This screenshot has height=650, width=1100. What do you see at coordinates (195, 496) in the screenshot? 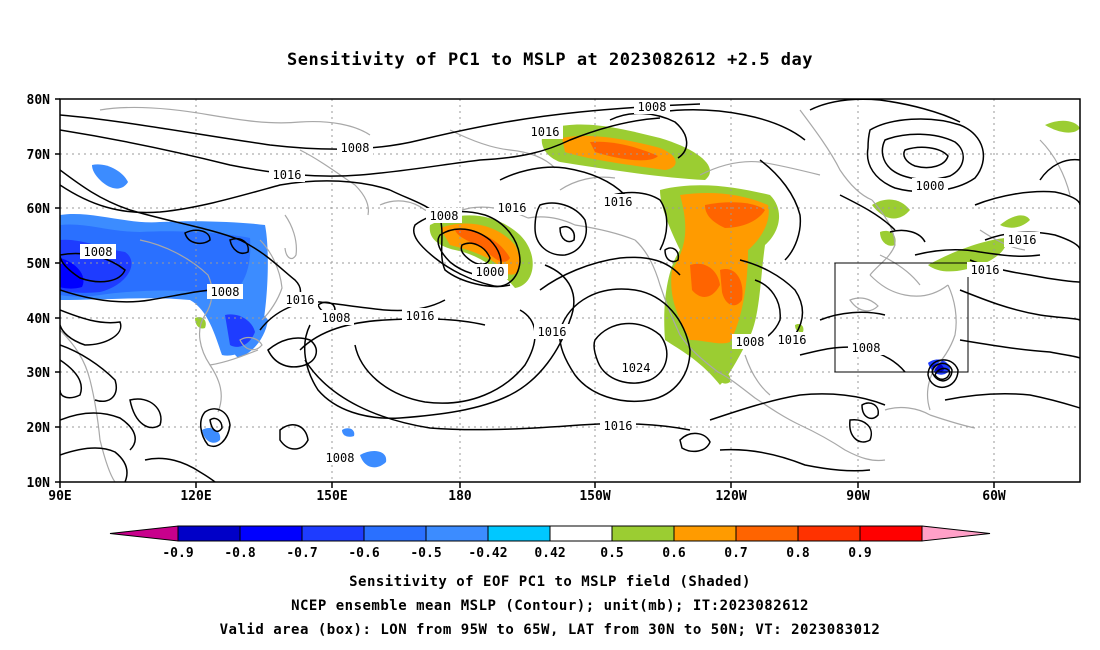
I see `lon-label: 120E` at bounding box center [195, 496].